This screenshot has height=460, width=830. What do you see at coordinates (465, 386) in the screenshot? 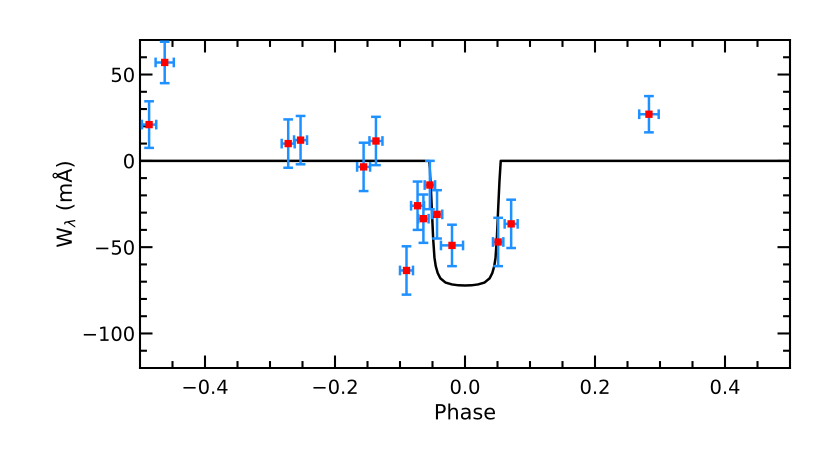
I see `x-tick-label: 0.0` at bounding box center [465, 386].